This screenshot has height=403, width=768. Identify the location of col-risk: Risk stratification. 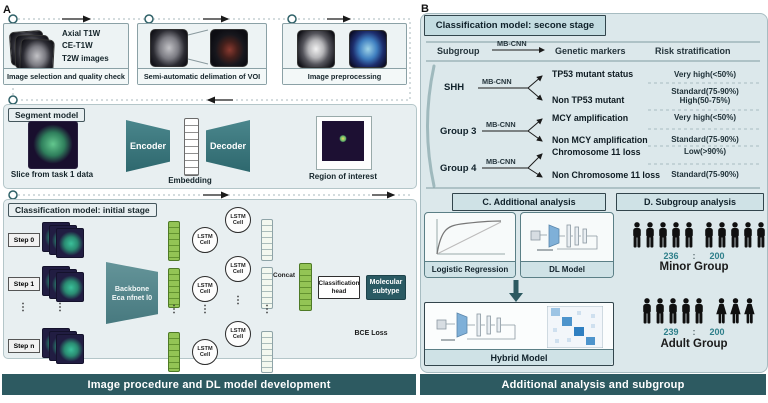
(693, 51).